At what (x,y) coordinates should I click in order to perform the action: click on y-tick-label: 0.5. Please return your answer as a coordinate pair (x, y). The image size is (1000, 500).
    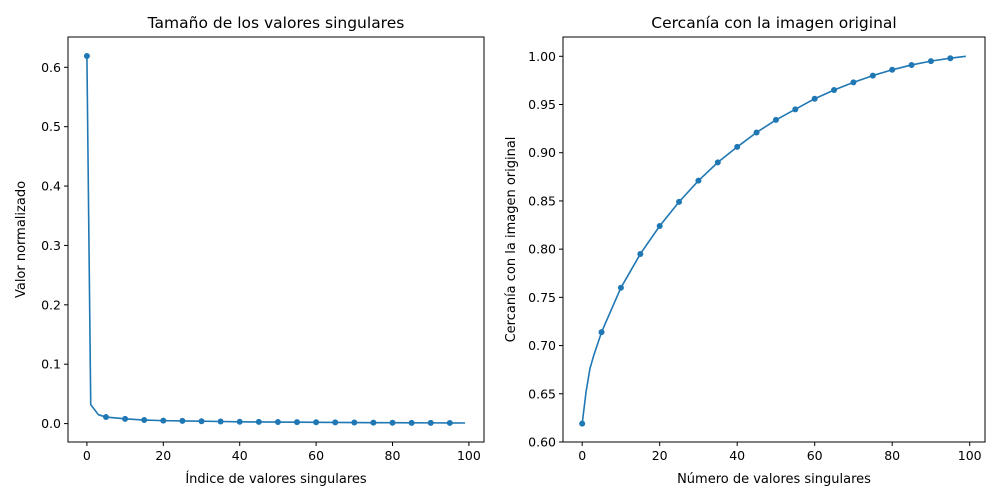
    Looking at the image, I should click on (51, 126).